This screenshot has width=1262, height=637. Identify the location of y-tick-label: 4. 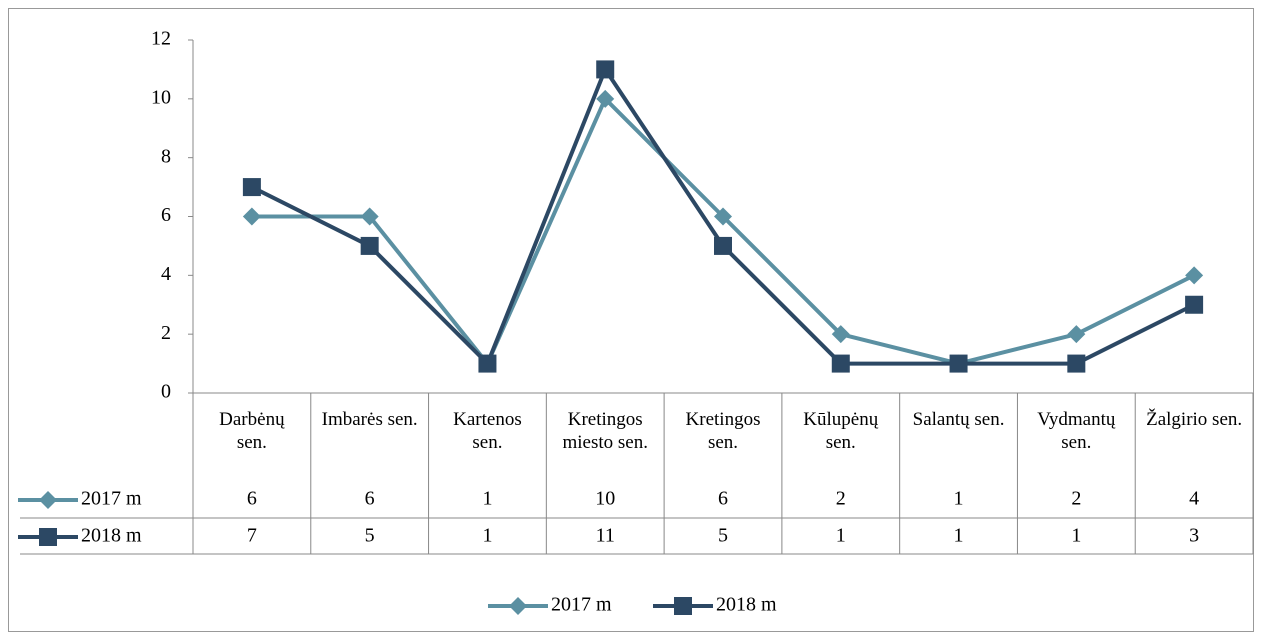
(166, 274).